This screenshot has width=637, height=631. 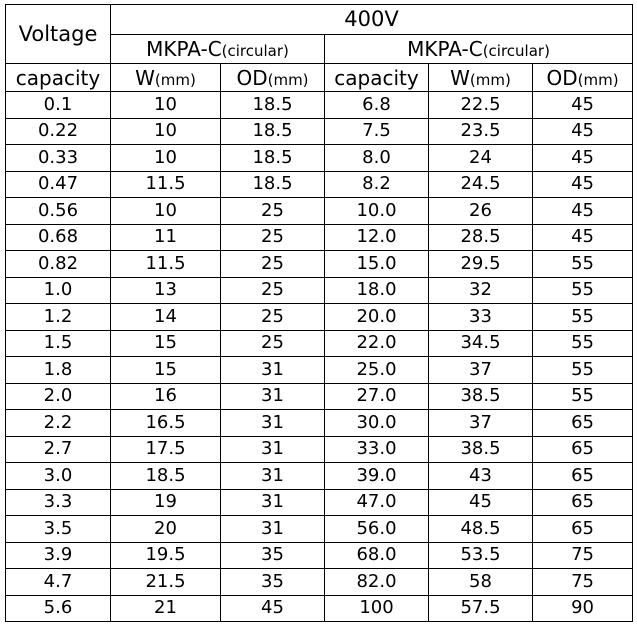 I want to click on cell-capacity-right: 100, so click(x=376, y=608).